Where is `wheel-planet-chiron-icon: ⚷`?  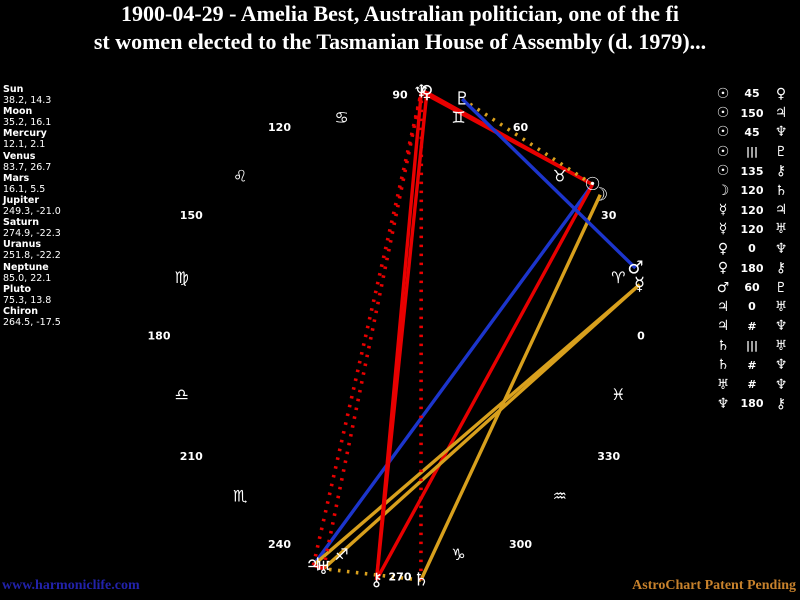
wheel-planet-chiron-icon: ⚷ is located at coordinates (376, 579).